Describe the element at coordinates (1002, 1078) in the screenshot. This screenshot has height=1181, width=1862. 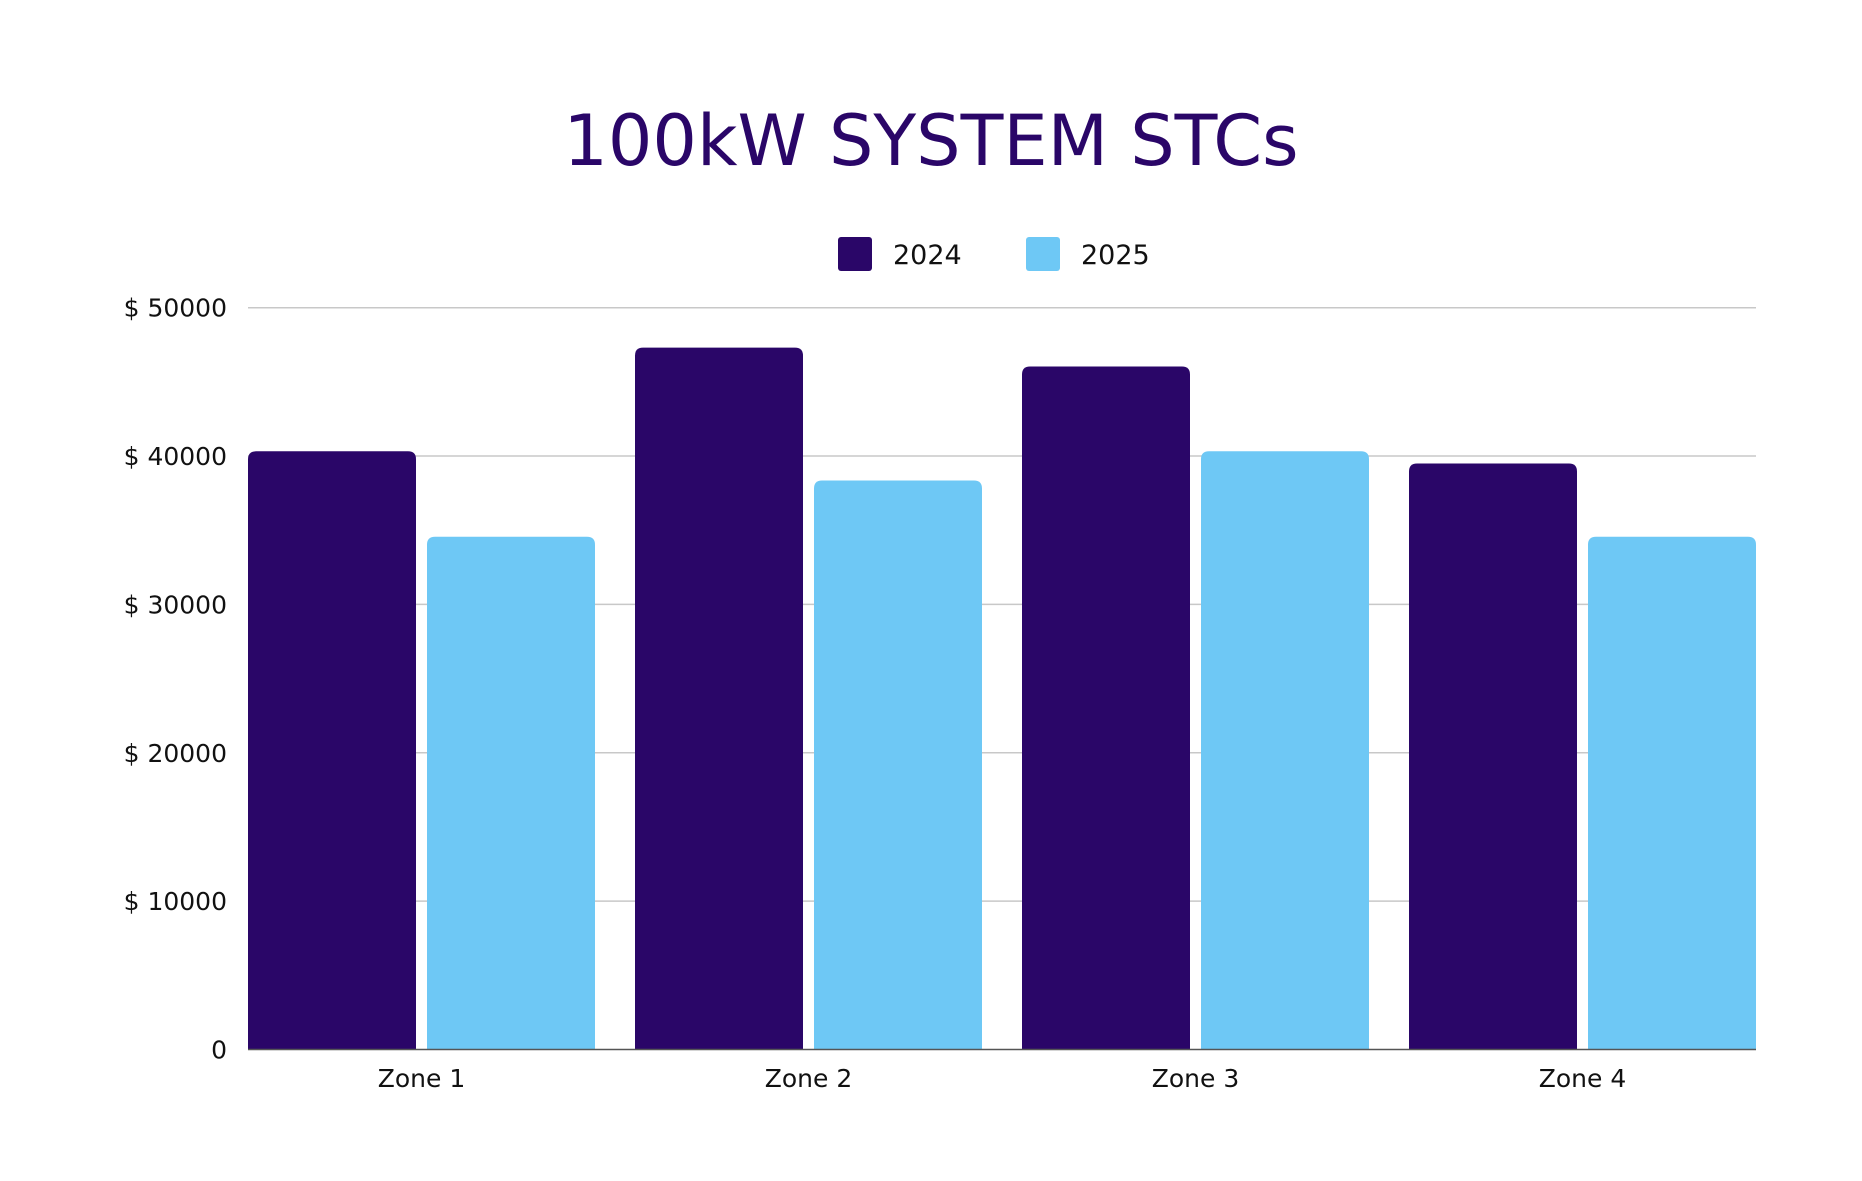
I see `x-axis-labels: Zone 1 Zone 2 Zone 3 Zone 4` at that location.